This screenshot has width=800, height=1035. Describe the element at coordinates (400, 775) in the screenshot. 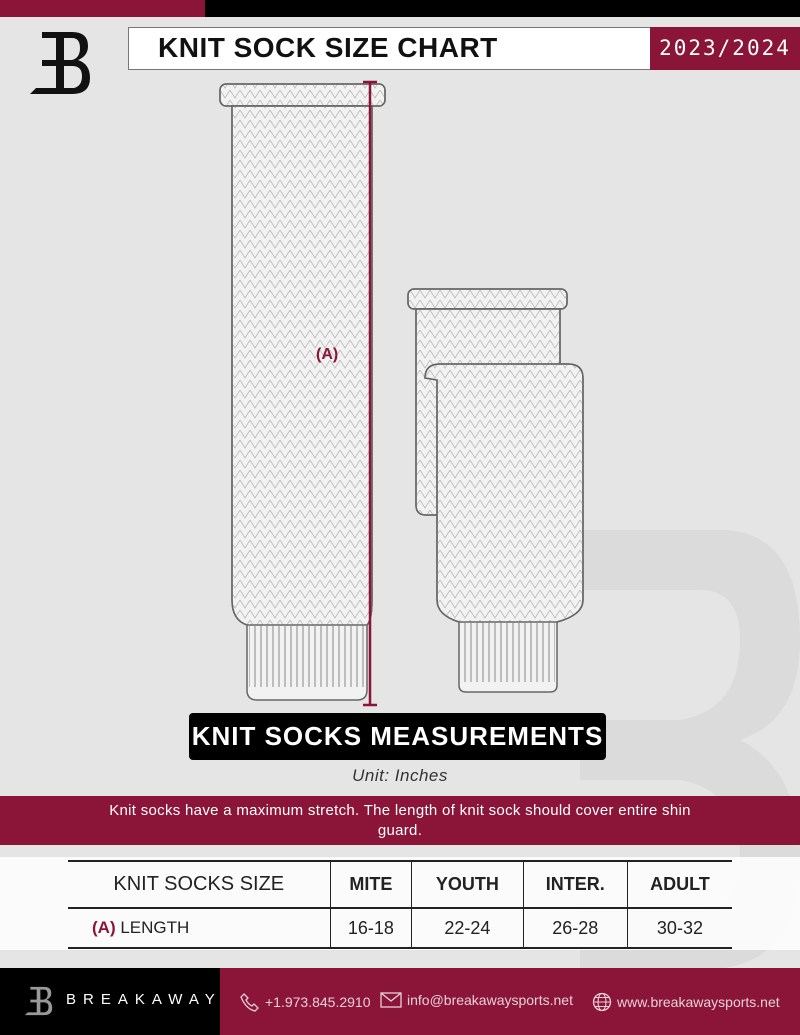

I see `unit-label: Unit: Inches` at that location.